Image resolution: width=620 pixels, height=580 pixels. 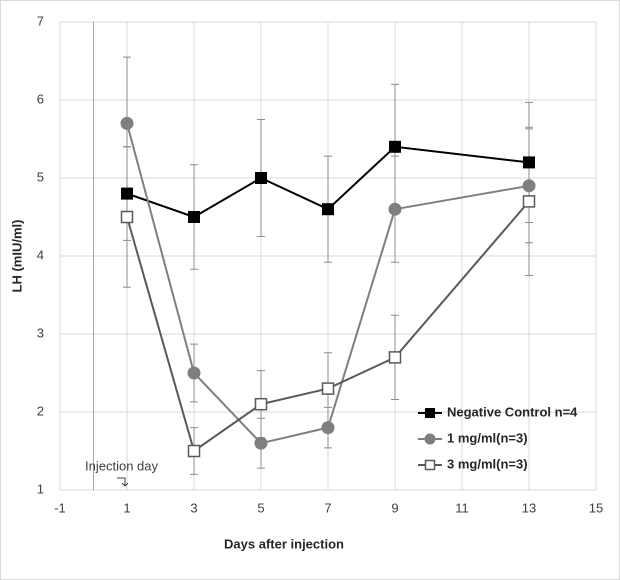 What do you see at coordinates (529, 507) in the screenshot?
I see `x-tick-label: 13` at bounding box center [529, 507].